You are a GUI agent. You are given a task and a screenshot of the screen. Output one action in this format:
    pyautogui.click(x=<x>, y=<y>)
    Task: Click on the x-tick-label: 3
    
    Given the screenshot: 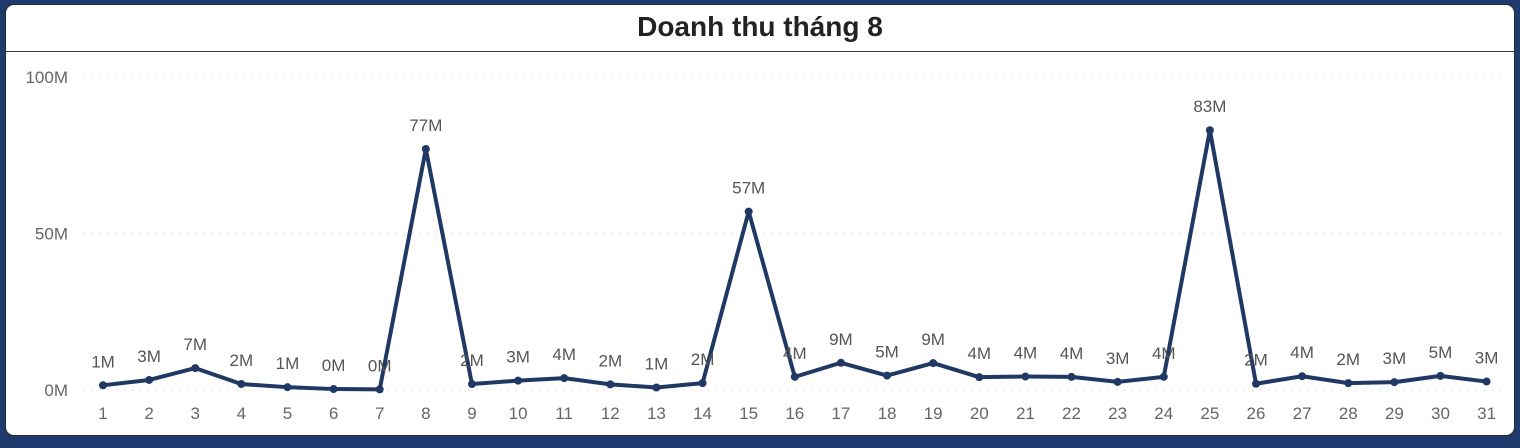 What is the action you would take?
    pyautogui.click(x=195, y=413)
    